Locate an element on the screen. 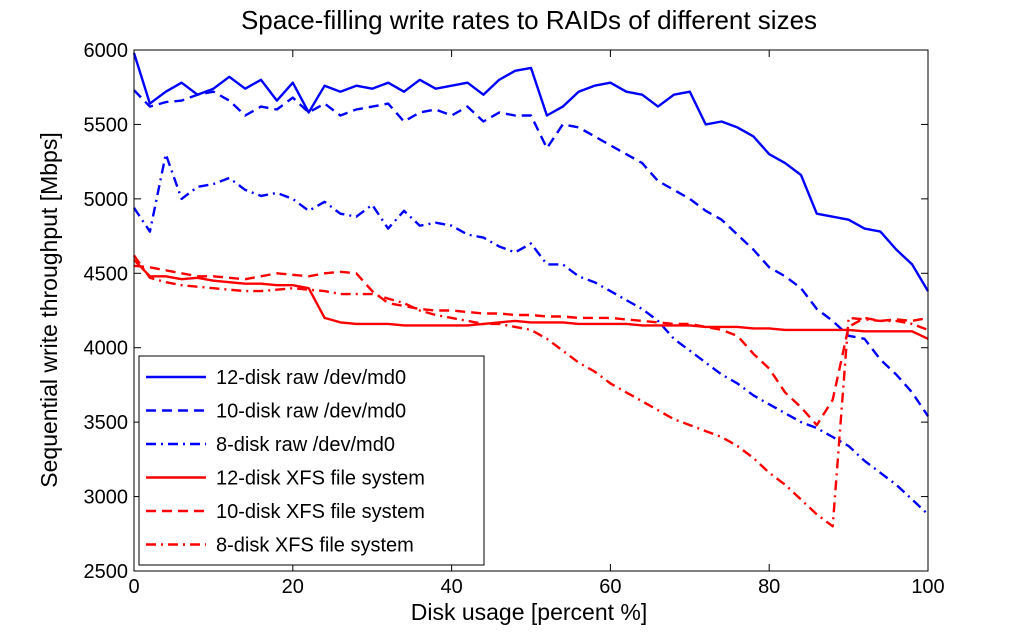 This screenshot has height=643, width=1024. x-tick-label: 0 is located at coordinates (133, 587).